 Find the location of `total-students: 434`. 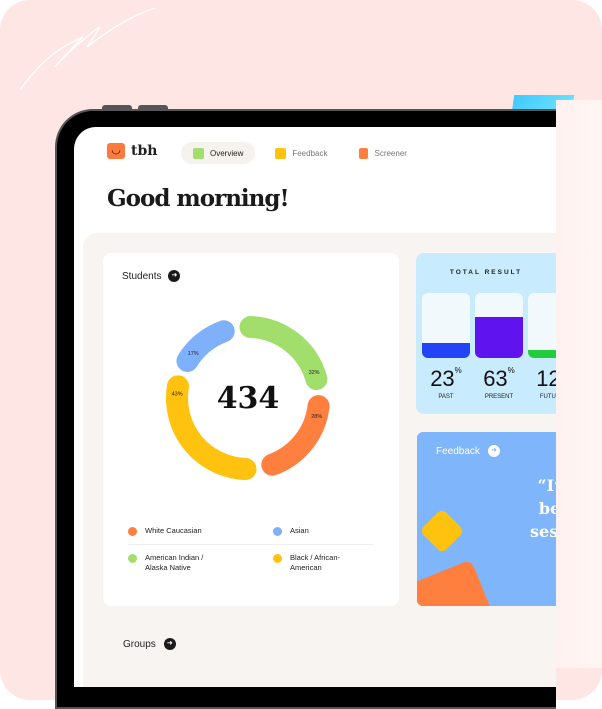

total-students: 434 is located at coordinates (248, 398).